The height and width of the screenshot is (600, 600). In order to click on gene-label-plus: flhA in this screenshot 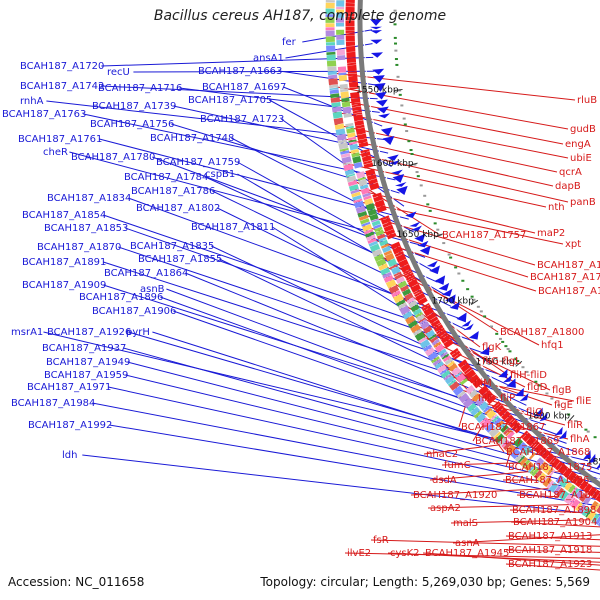, I will do `click(580, 439)`.